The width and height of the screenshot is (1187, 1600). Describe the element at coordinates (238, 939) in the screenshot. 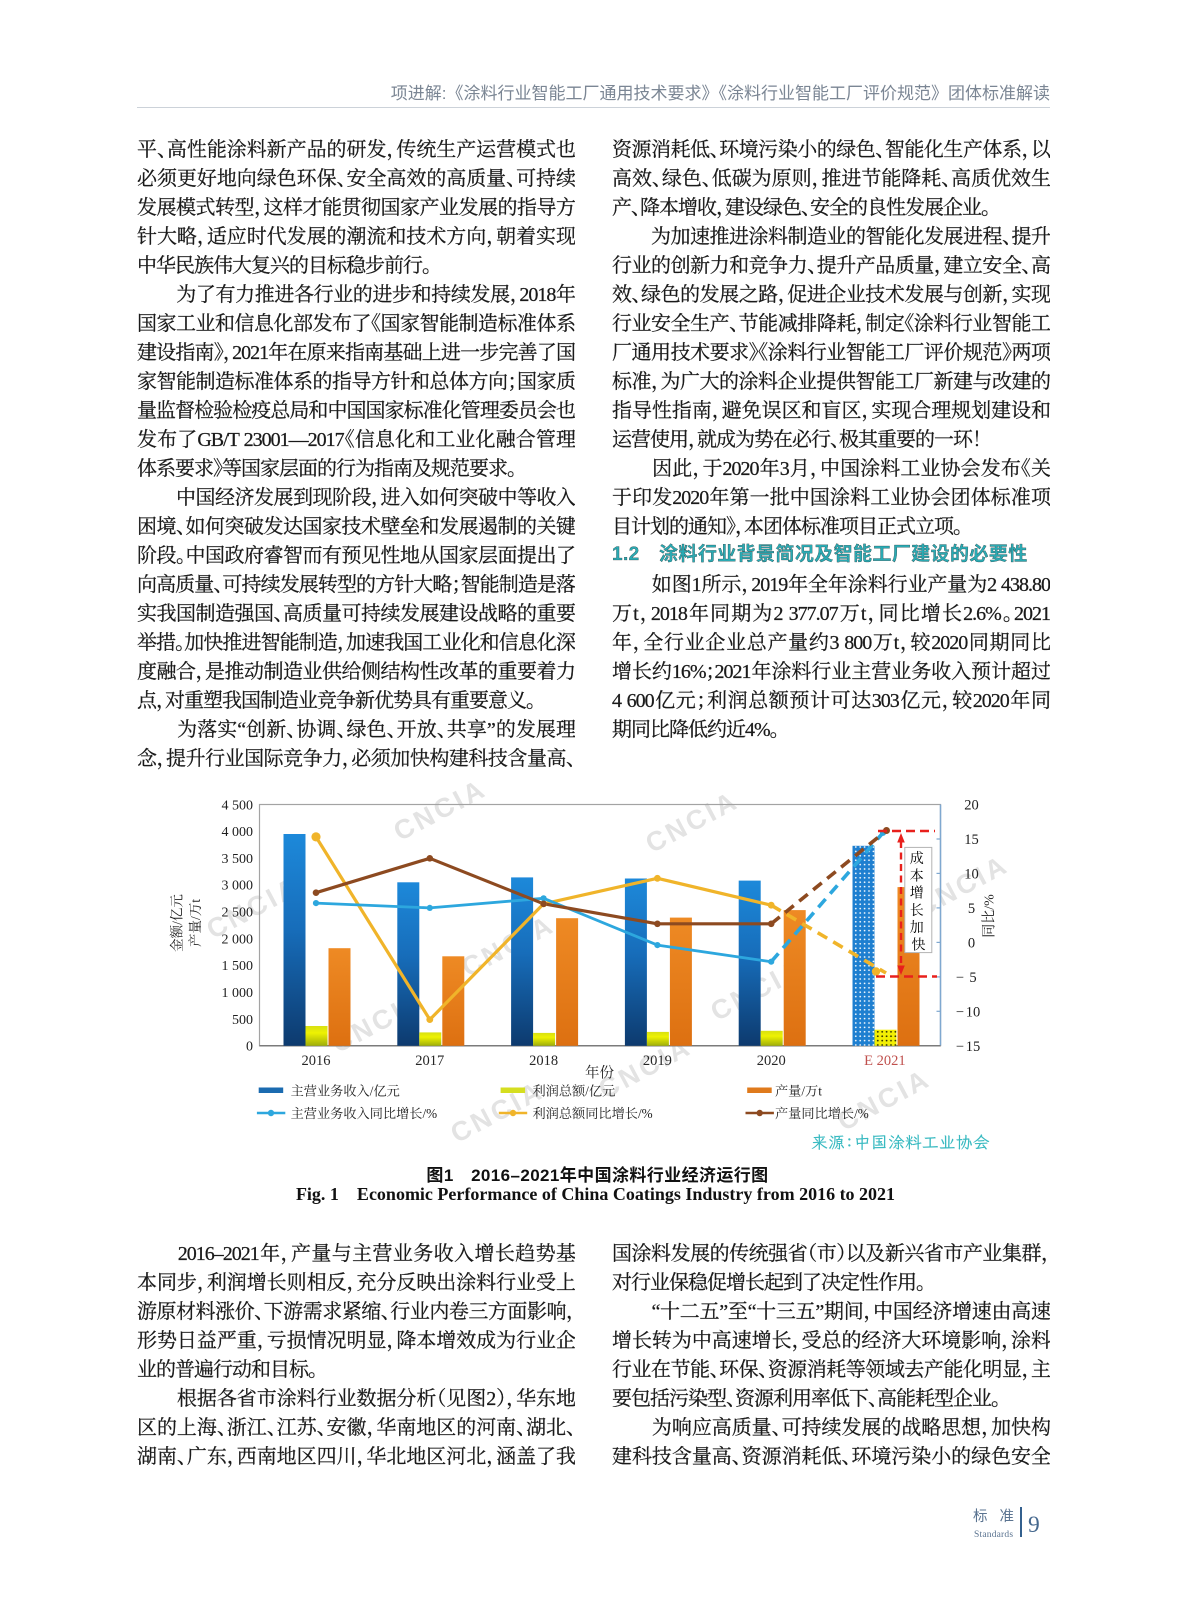

I see `svg-text: 2 000` at that location.